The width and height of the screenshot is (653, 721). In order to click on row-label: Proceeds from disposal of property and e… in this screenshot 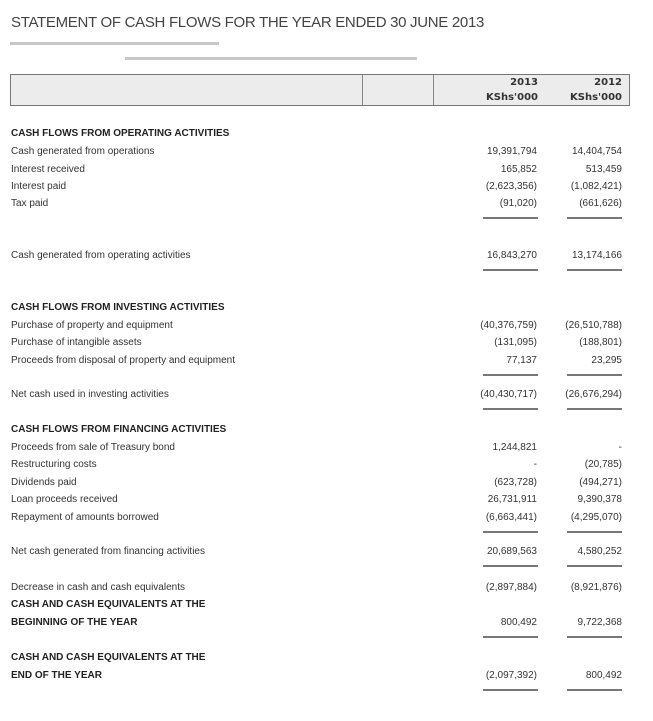, I will do `click(123, 360)`.